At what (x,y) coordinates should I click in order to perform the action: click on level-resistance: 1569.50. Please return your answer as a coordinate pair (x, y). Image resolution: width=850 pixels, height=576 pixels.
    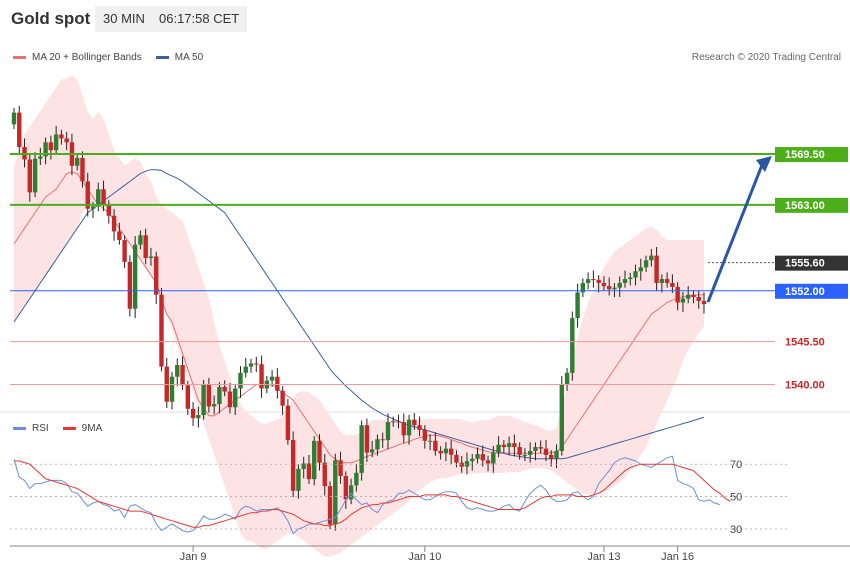
    Looking at the image, I should click on (429, 155).